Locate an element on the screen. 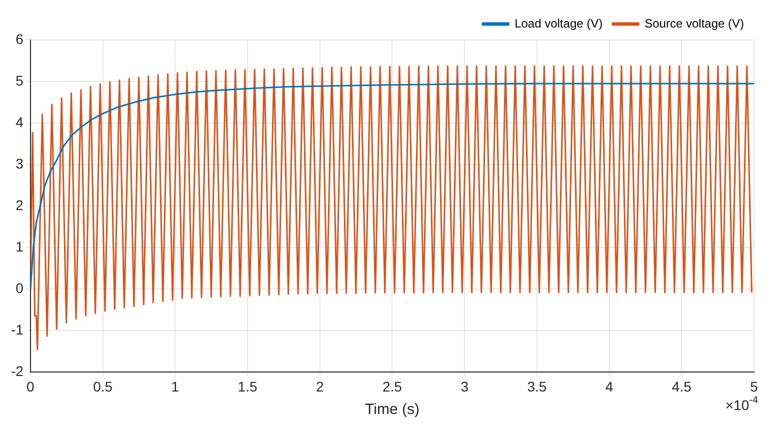 The width and height of the screenshot is (770, 443). x-tick-label: 2.5 is located at coordinates (392, 386).